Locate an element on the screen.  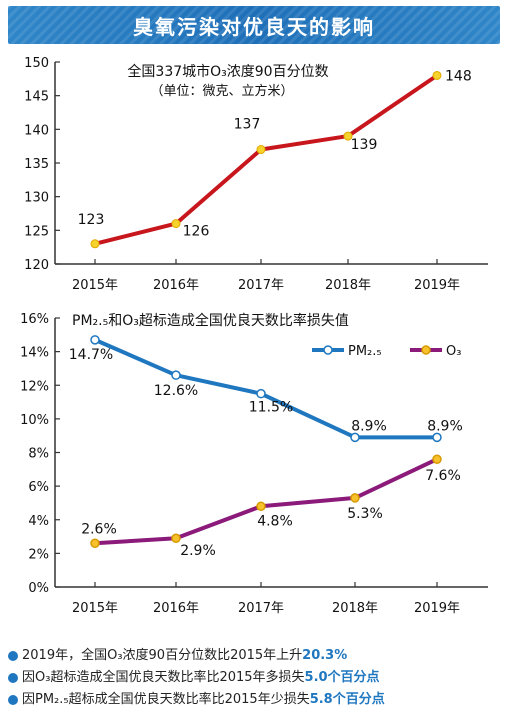
note-text: 因PM₂.₅超标成全国优良天数比率比2015年少损失 is located at coordinates (166, 699).